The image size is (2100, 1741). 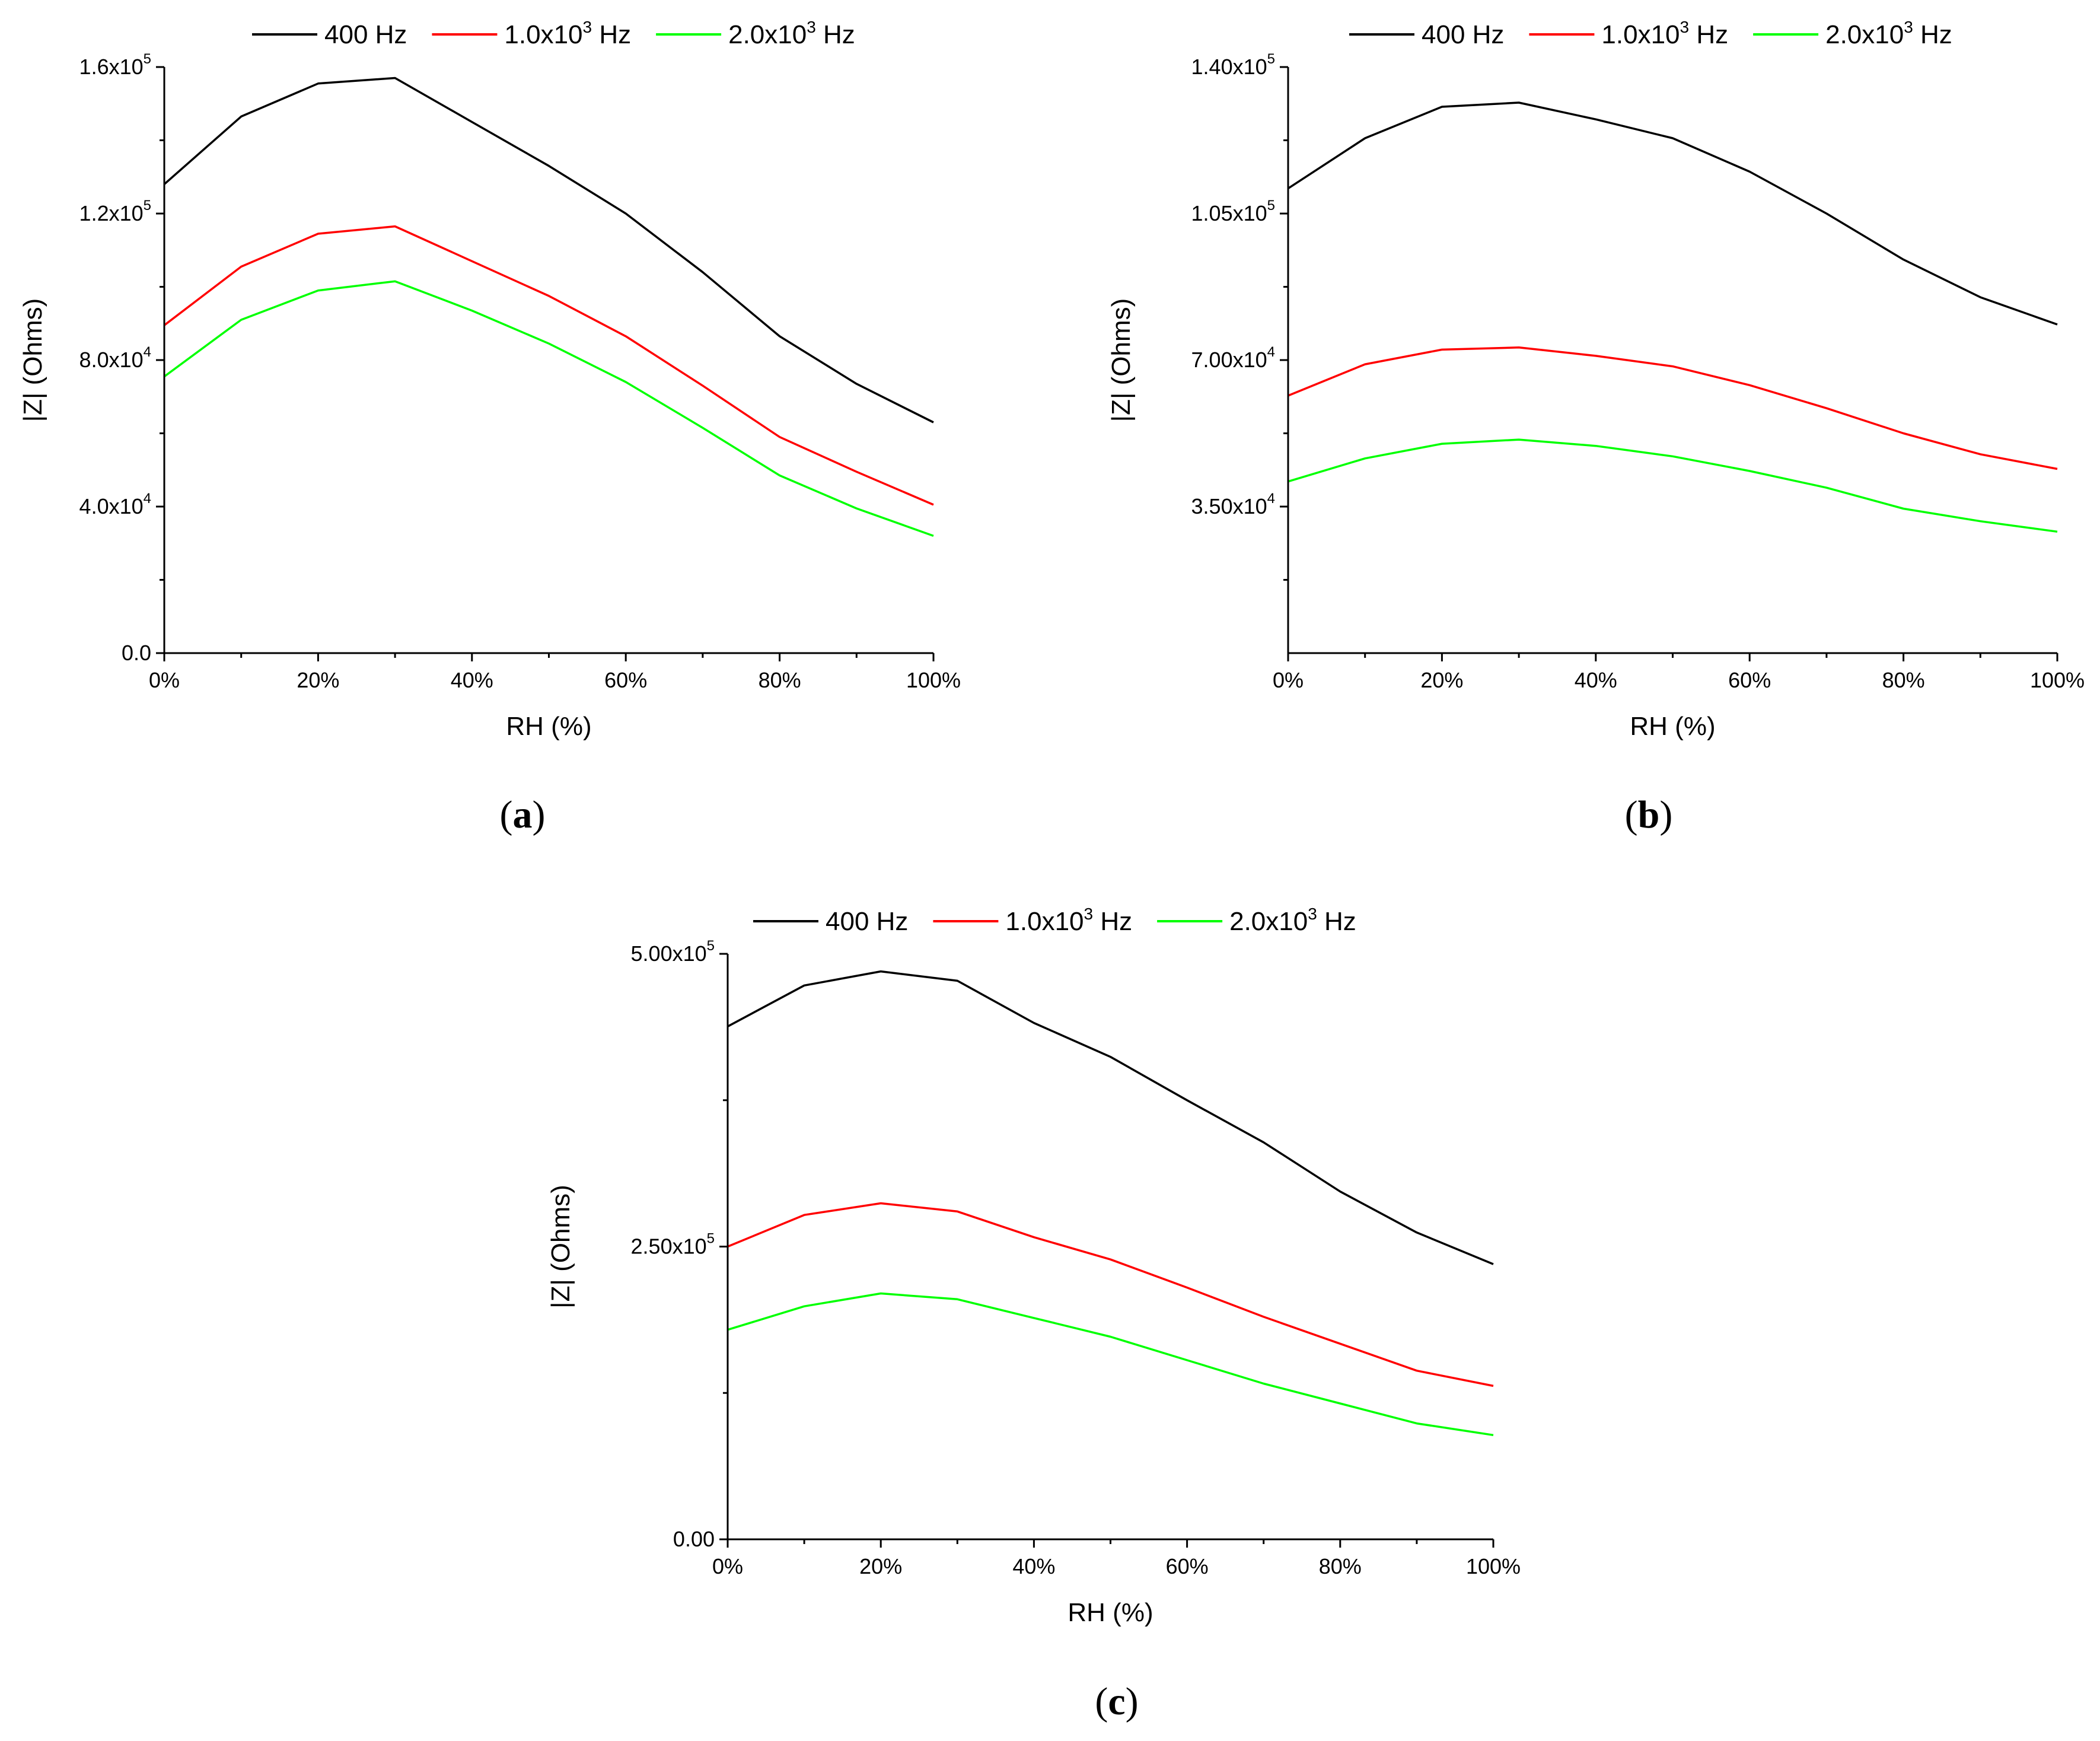 What do you see at coordinates (1233, 211) in the screenshot?
I see `y-tick-label: 1.05x10⁵` at bounding box center [1233, 211].